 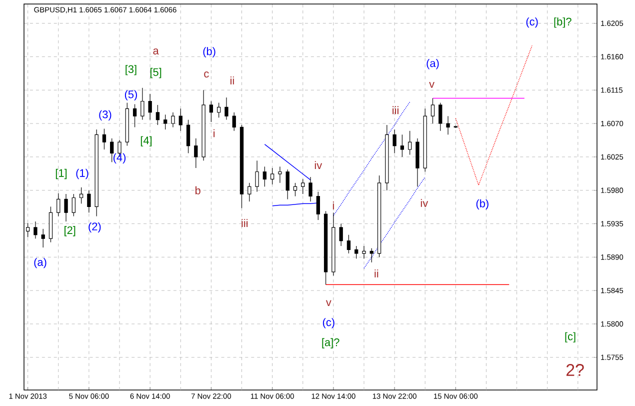 I want to click on annotation: (2), so click(x=94, y=227).